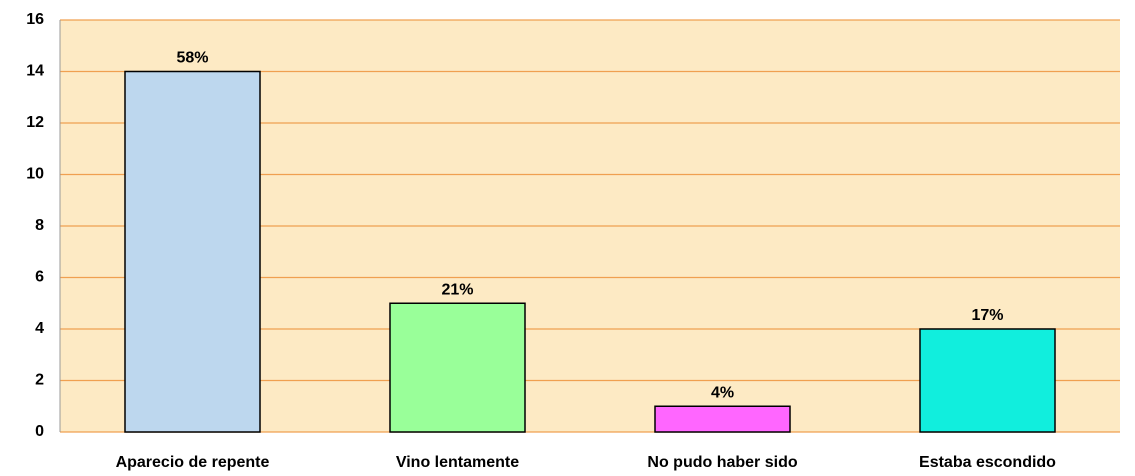 The width and height of the screenshot is (1135, 476). I want to click on y-tick-label: 2, so click(39, 380).